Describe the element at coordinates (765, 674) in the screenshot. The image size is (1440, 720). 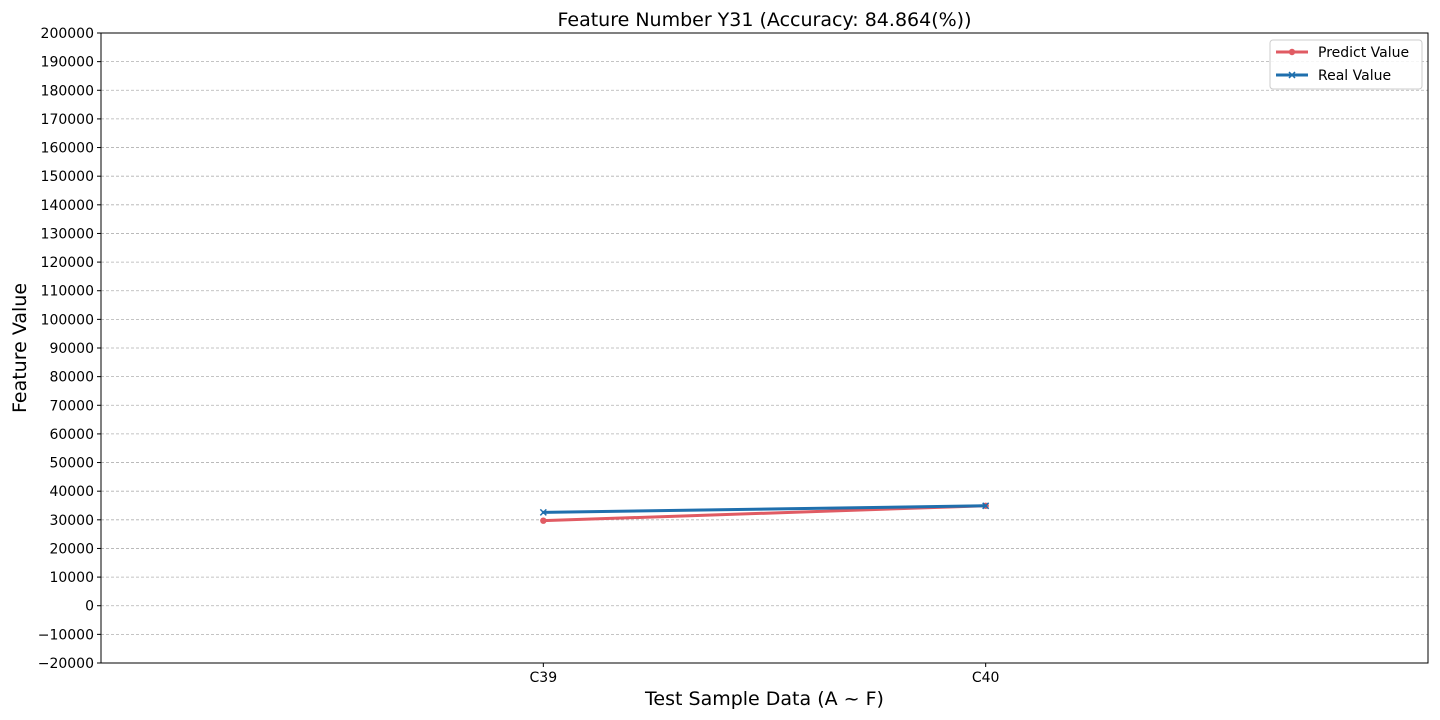
I see `x-axis-ticks: C39 C40` at that location.